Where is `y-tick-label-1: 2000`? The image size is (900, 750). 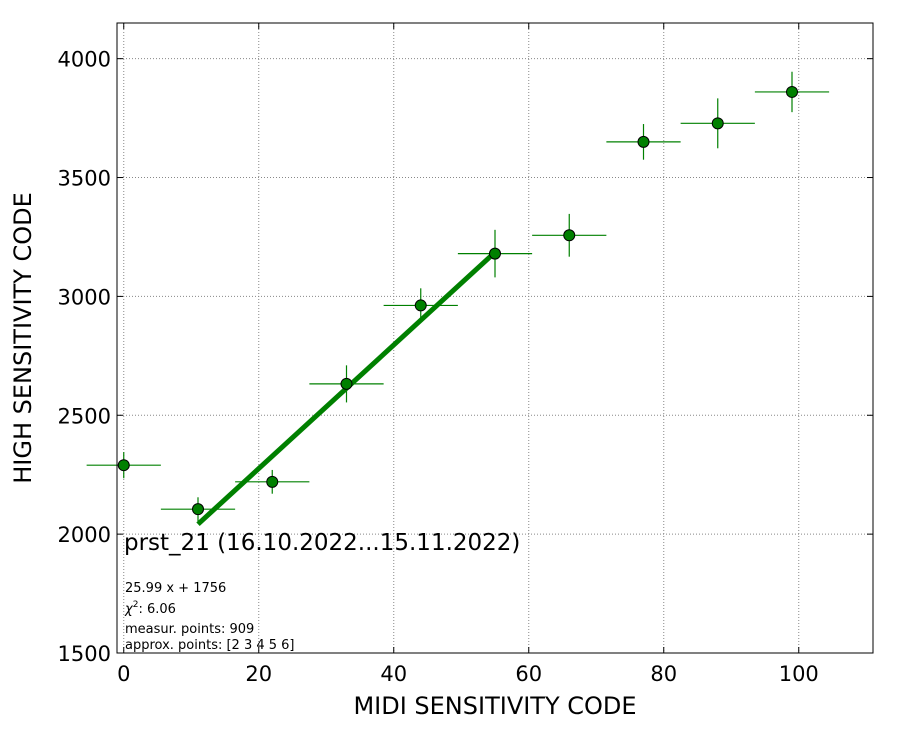
y-tick-label-1: 2000 is located at coordinates (84, 535).